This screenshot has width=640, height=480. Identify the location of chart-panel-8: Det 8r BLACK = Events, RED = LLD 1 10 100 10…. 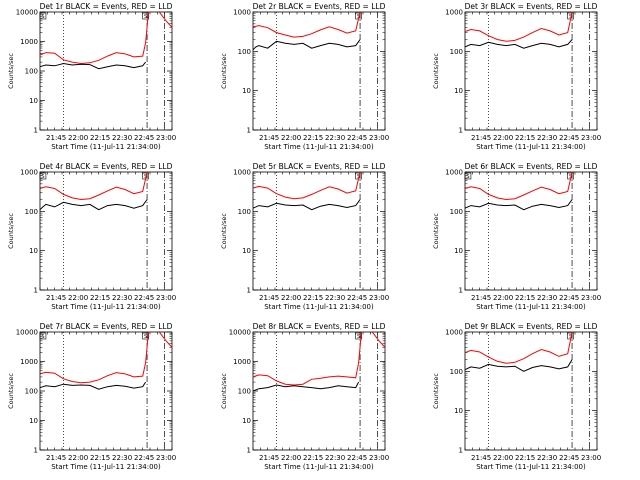
(304, 396).